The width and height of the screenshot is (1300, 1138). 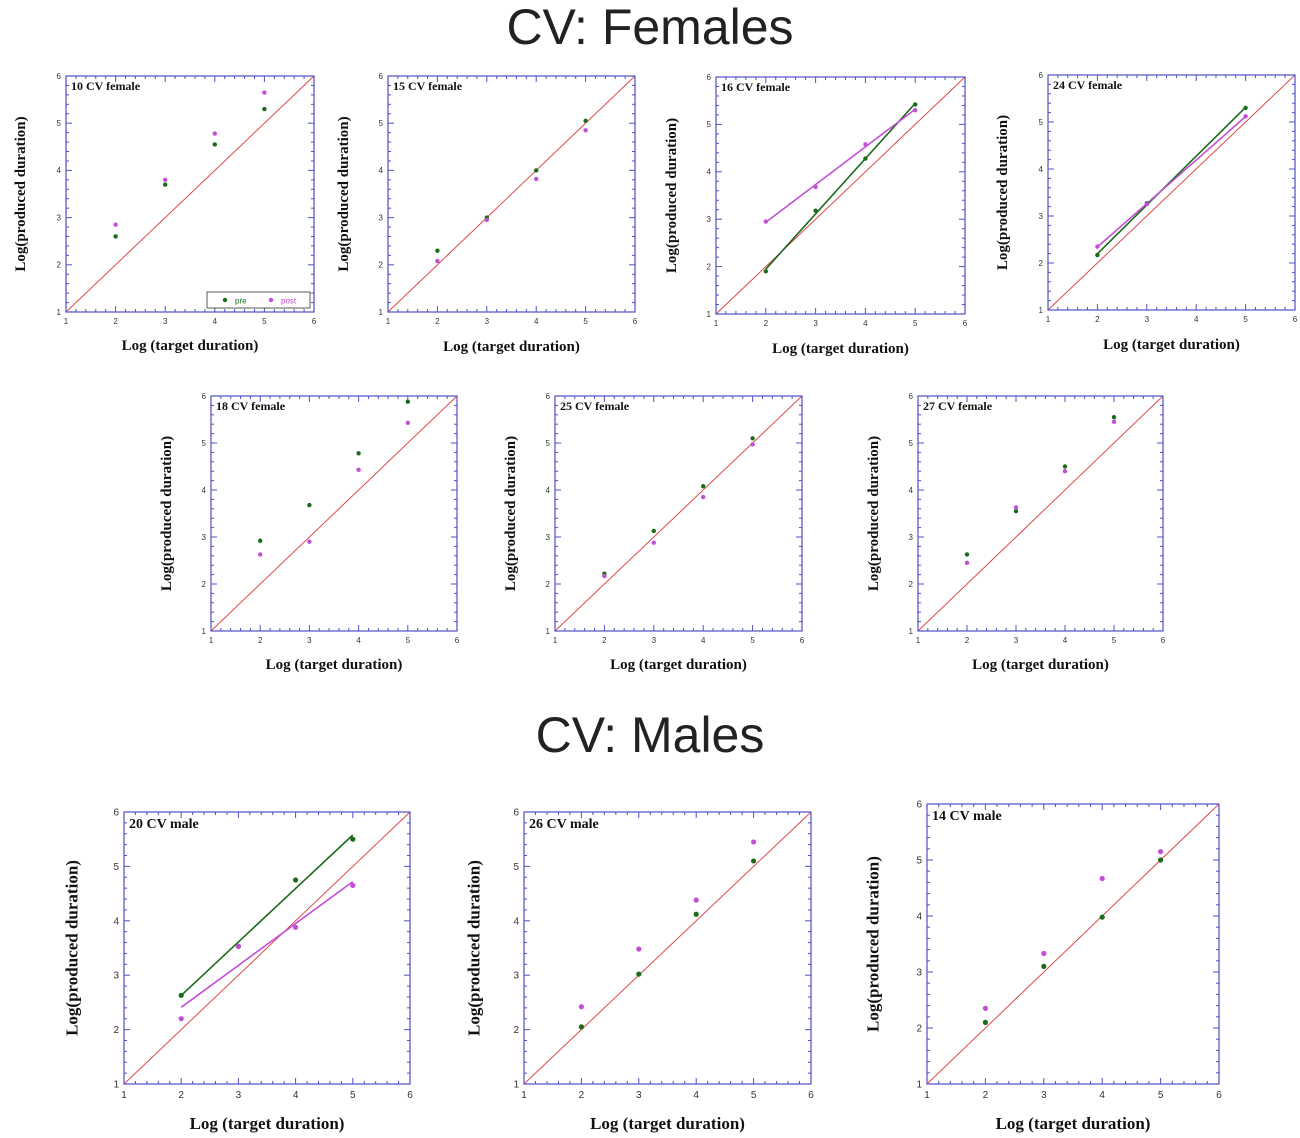 I want to click on females-section-title: CV: Females, so click(x=650, y=27).